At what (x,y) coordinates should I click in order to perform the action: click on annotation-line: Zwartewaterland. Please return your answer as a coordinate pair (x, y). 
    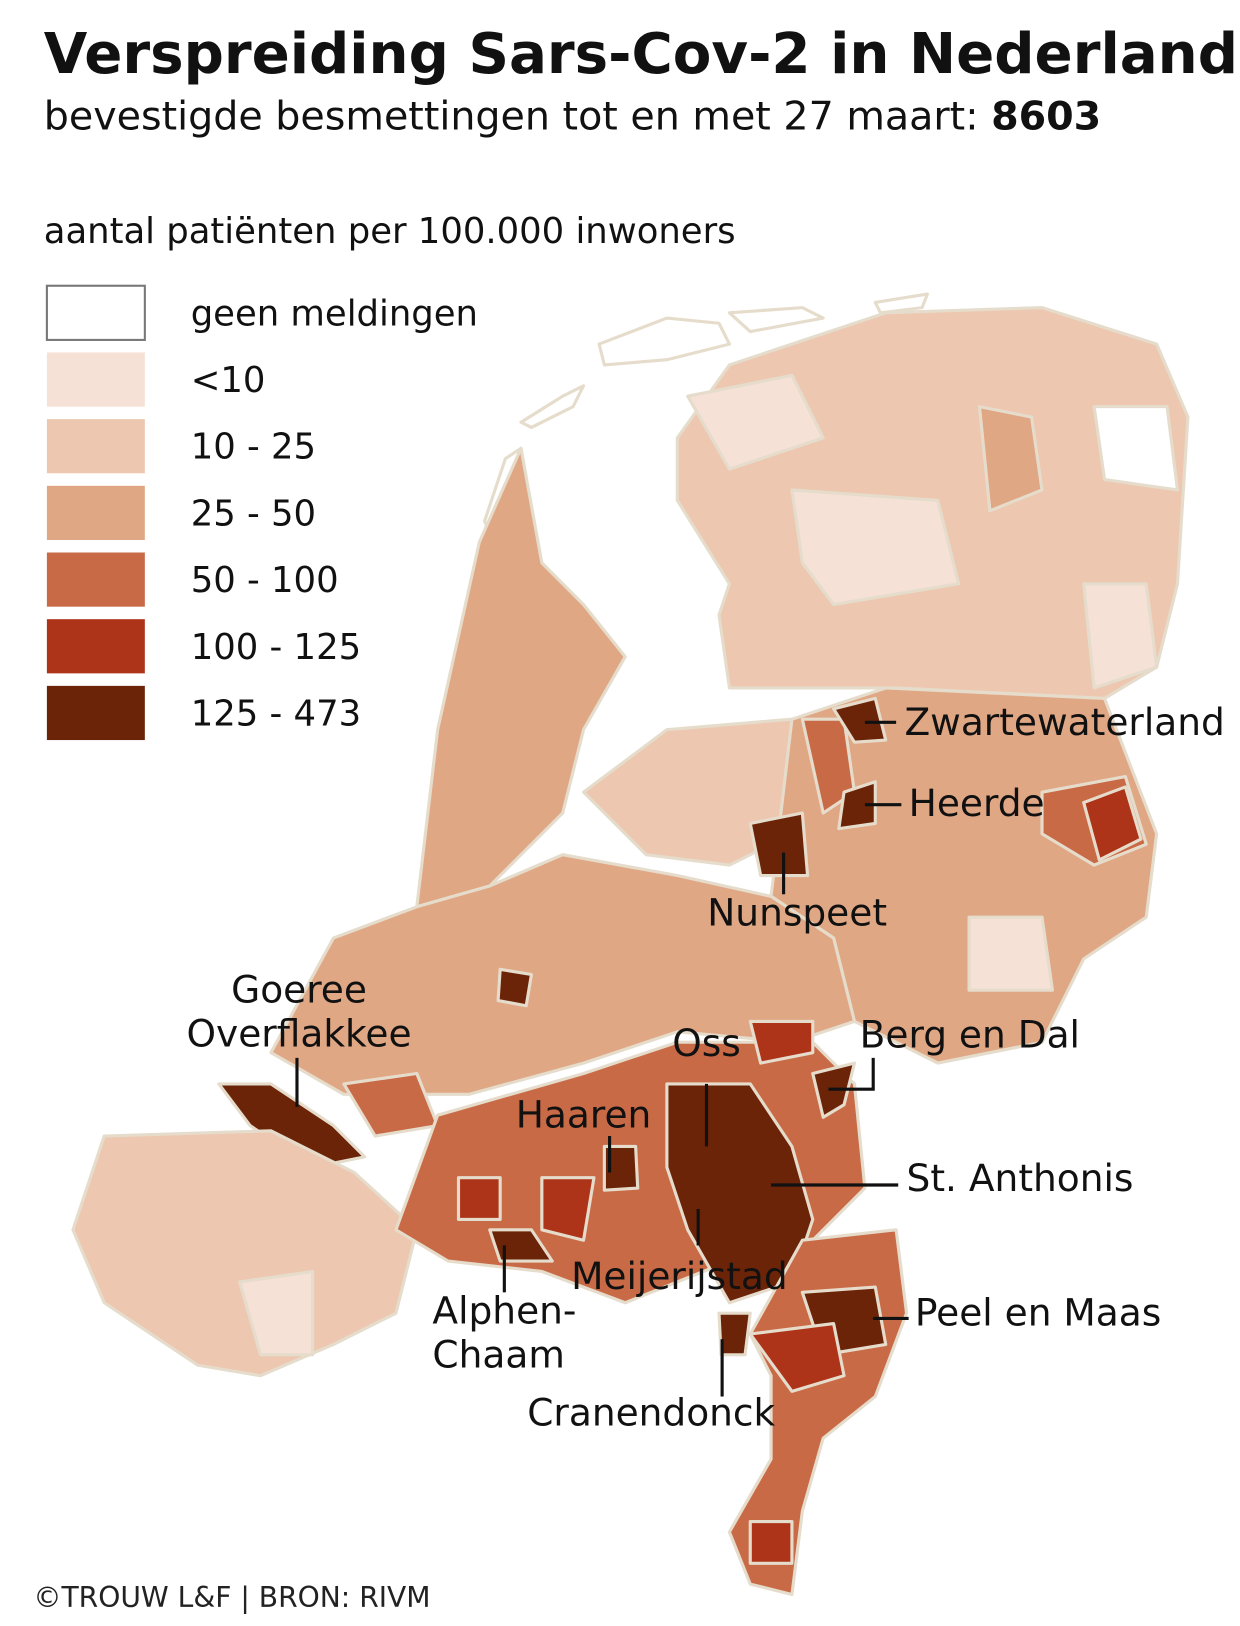
    Looking at the image, I should click on (1064, 722).